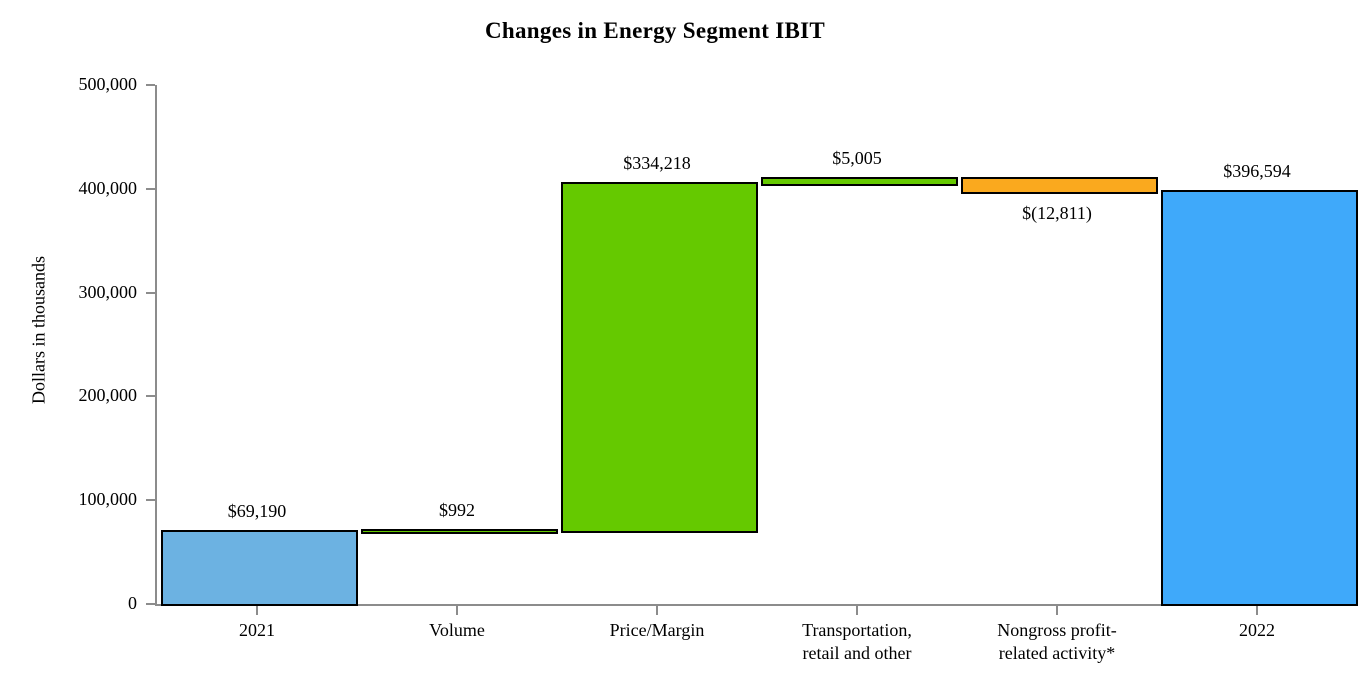 This screenshot has width=1370, height=690. Describe the element at coordinates (1257, 171) in the screenshot. I see `bar-value-label: $396,594` at that location.